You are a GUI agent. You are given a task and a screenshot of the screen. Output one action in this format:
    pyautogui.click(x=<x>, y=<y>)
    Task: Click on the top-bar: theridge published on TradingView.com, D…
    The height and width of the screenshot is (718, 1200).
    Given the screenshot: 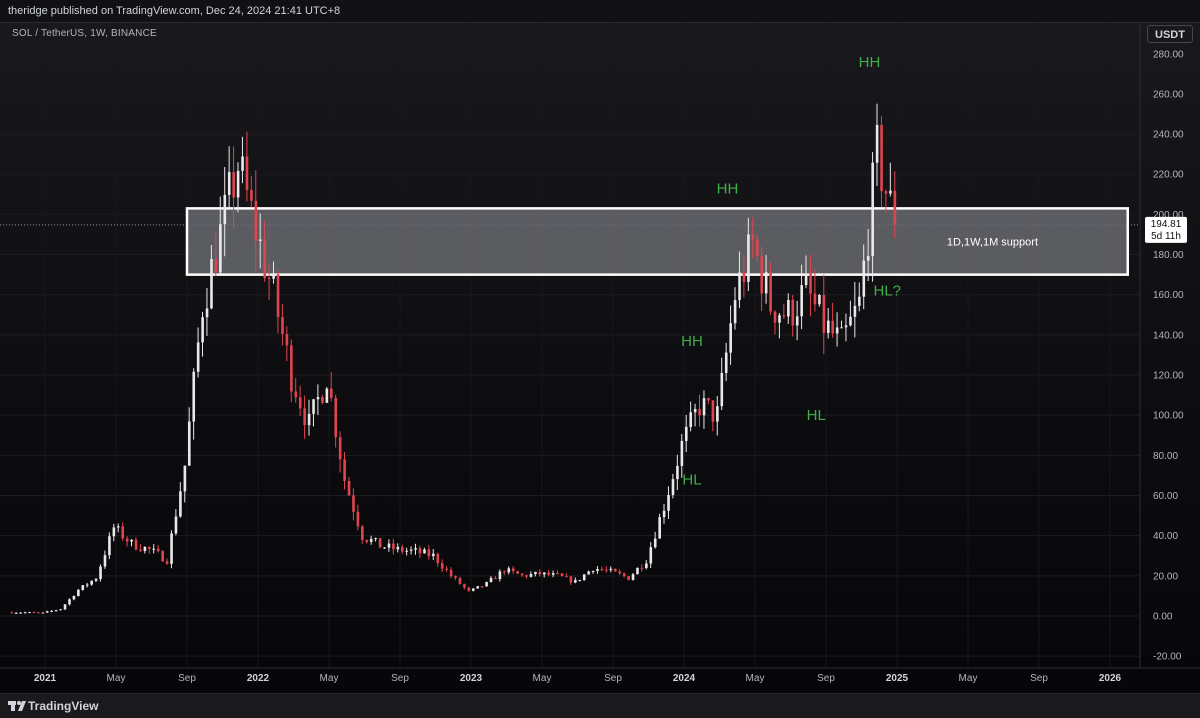 What is the action you would take?
    pyautogui.click(x=600, y=11)
    